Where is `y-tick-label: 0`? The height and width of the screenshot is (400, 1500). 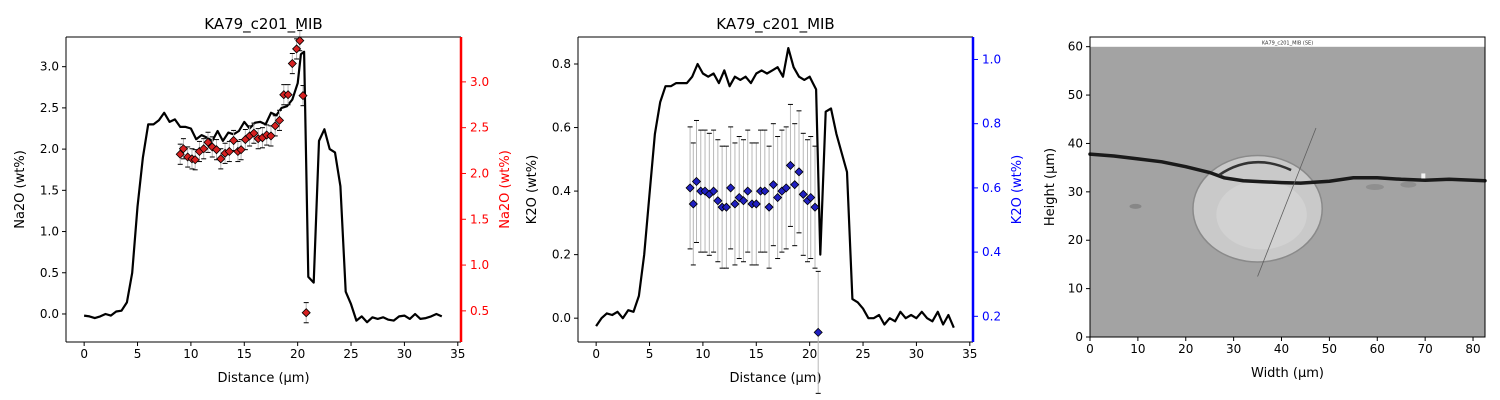
y-tick-label: 0 is located at coordinates (1079, 337).